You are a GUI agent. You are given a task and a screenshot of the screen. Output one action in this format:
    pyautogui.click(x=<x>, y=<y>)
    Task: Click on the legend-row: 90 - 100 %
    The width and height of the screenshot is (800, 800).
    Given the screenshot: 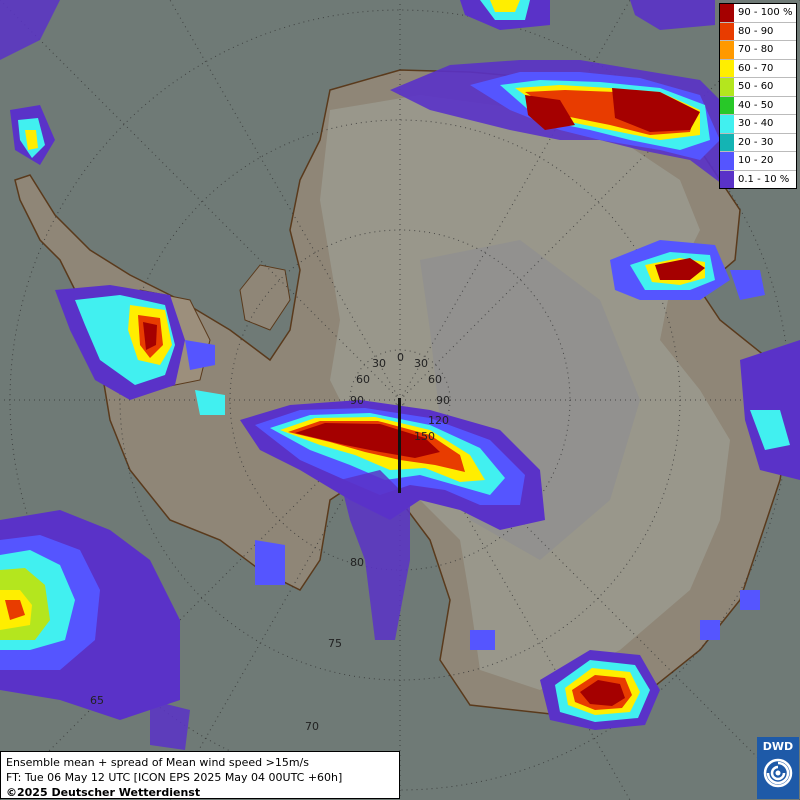 What is the action you would take?
    pyautogui.click(x=758, y=13)
    